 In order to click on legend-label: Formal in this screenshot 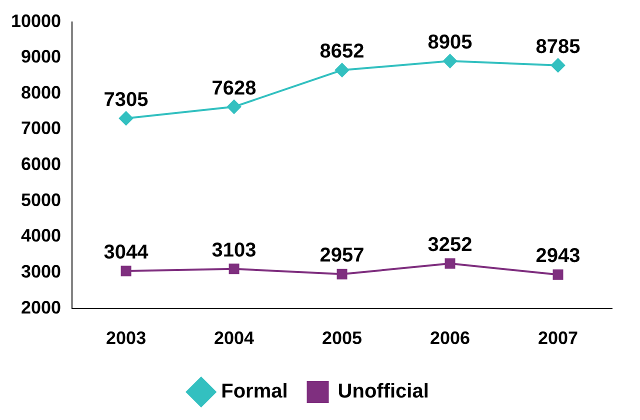, I will do `click(254, 391)`.